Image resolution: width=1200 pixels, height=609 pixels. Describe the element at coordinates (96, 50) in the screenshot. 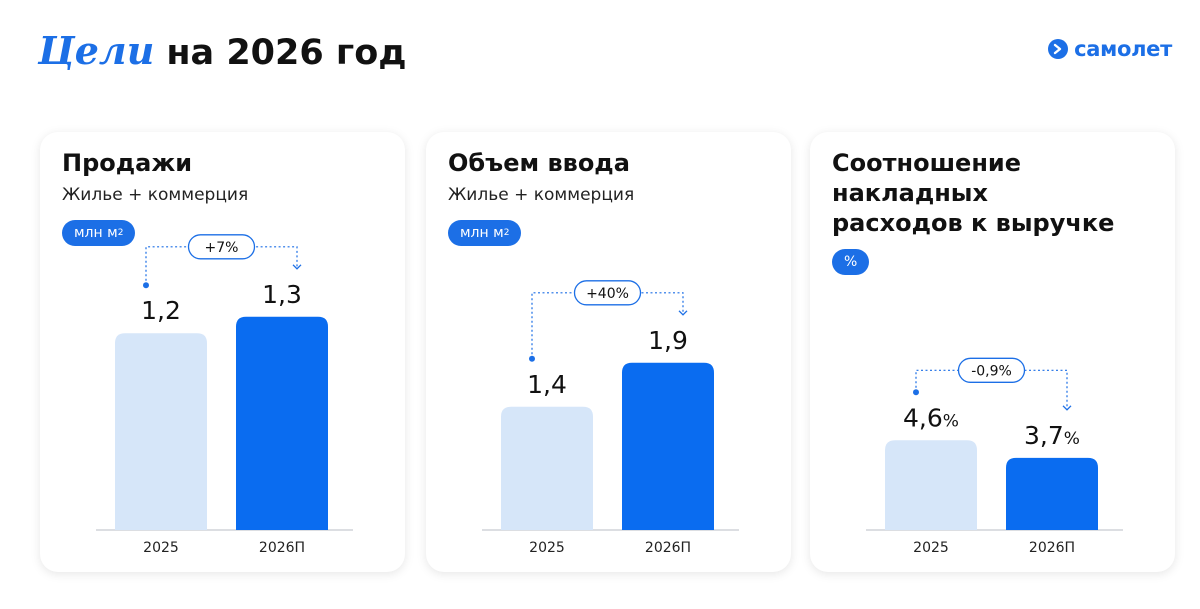

I see `page-title-accent: Цели` at that location.